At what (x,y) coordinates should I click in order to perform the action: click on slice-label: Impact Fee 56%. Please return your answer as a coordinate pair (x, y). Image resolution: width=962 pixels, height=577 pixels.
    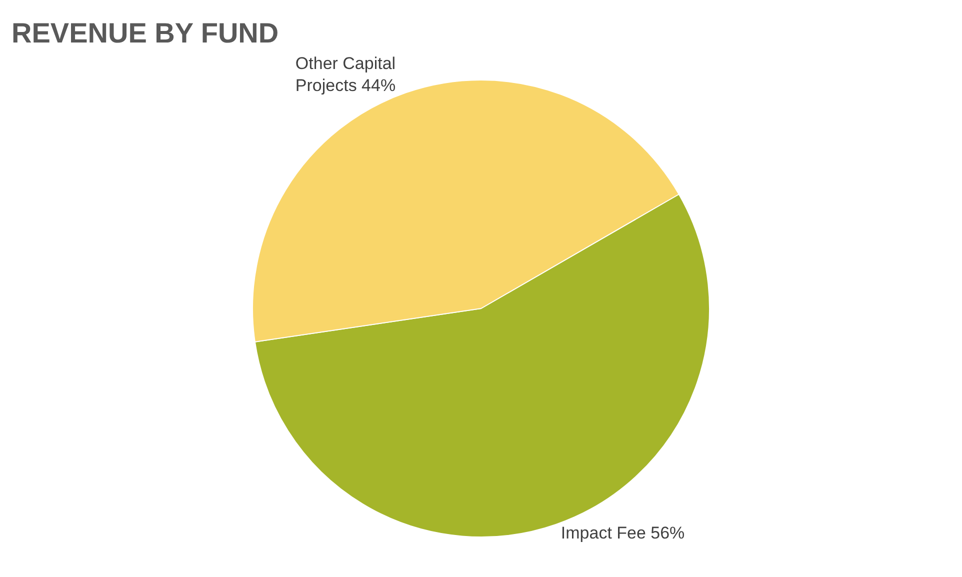
    Looking at the image, I should click on (622, 532).